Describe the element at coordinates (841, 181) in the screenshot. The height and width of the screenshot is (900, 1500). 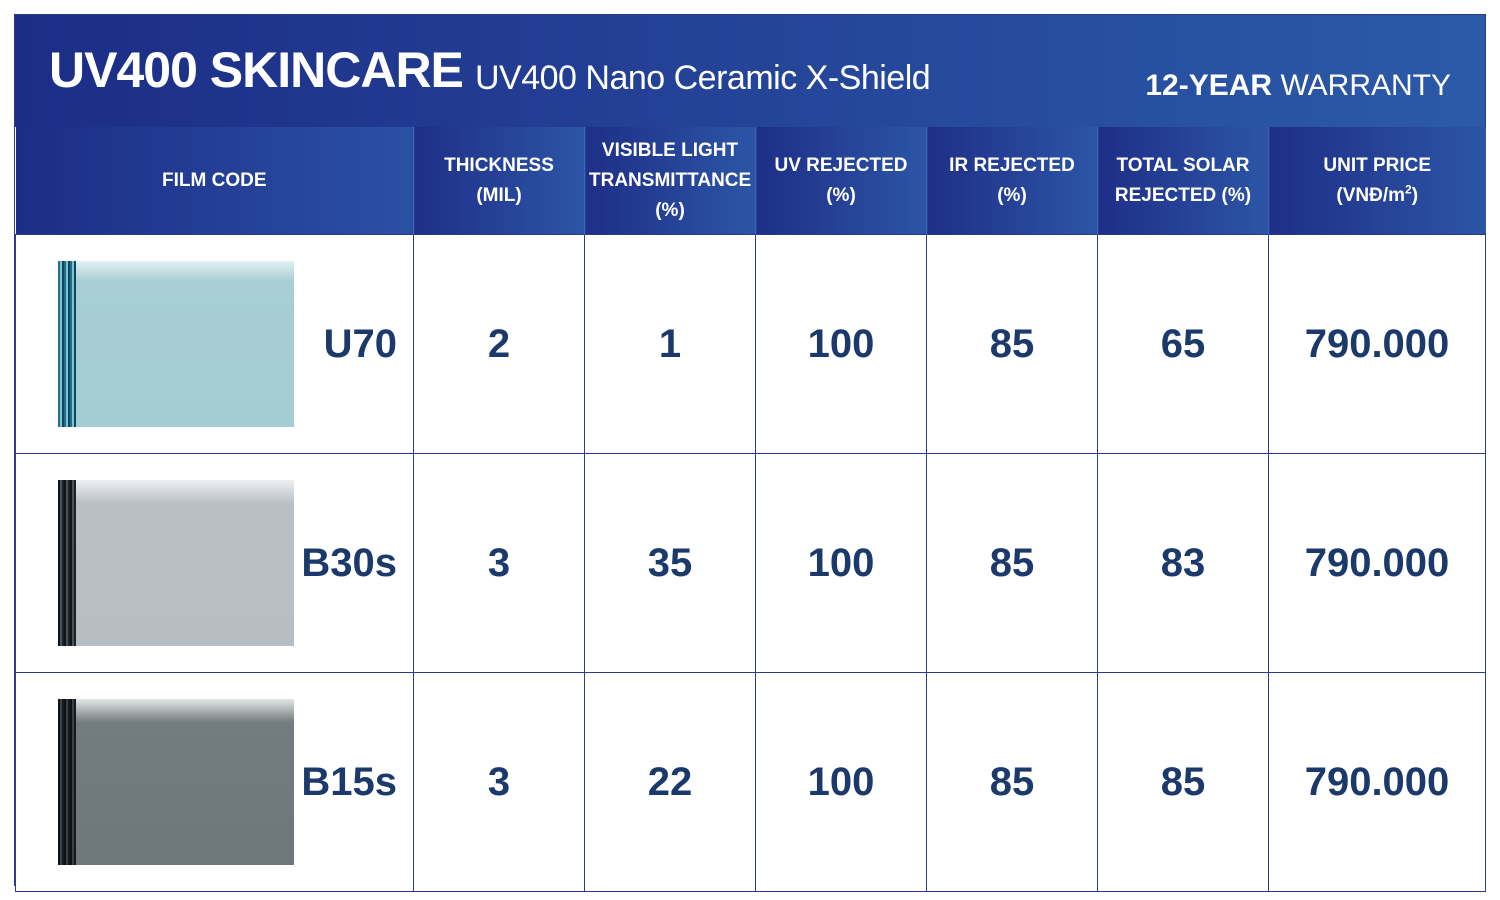
I see `header-uv-rejected: UV REJECTED (%)` at that location.